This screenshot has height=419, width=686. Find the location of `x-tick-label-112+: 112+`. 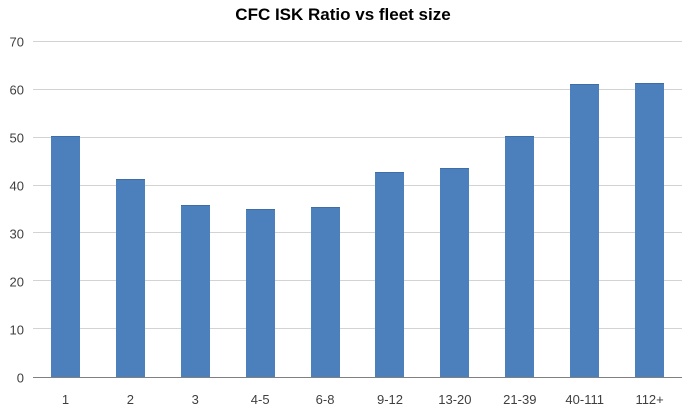

x-tick-label-112+: 112+ is located at coordinates (649, 399).